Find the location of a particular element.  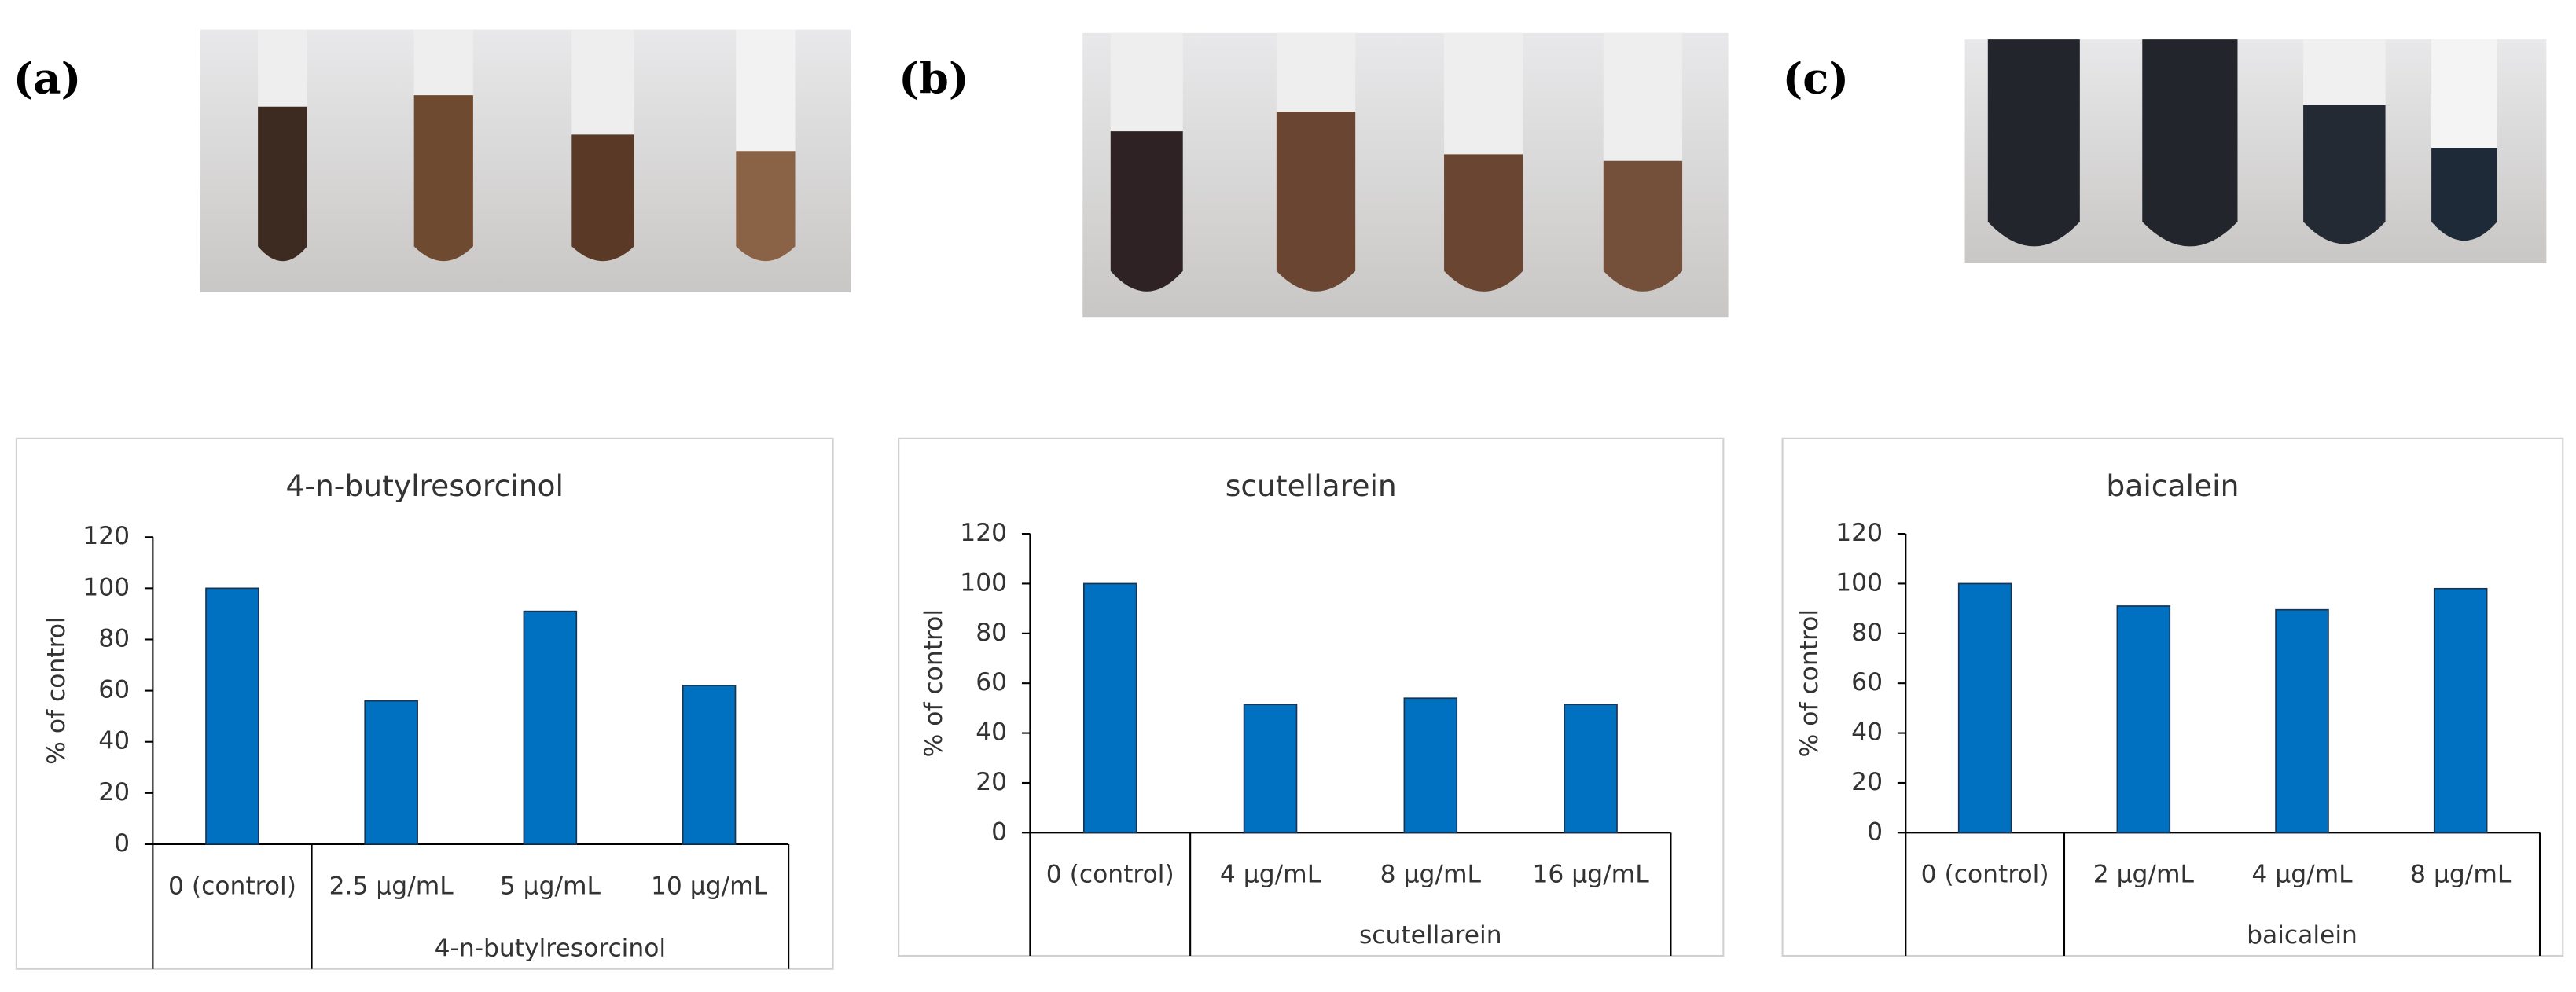

panel-label: (a) is located at coordinates (47, 78).